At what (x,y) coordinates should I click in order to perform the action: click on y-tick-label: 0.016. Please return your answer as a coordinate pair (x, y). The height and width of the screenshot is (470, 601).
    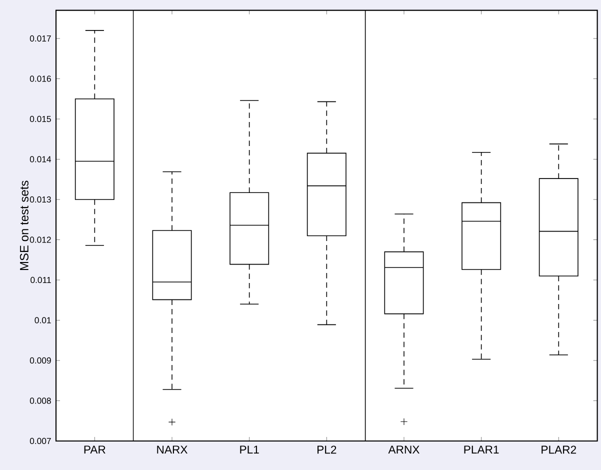
    Looking at the image, I should click on (40, 79).